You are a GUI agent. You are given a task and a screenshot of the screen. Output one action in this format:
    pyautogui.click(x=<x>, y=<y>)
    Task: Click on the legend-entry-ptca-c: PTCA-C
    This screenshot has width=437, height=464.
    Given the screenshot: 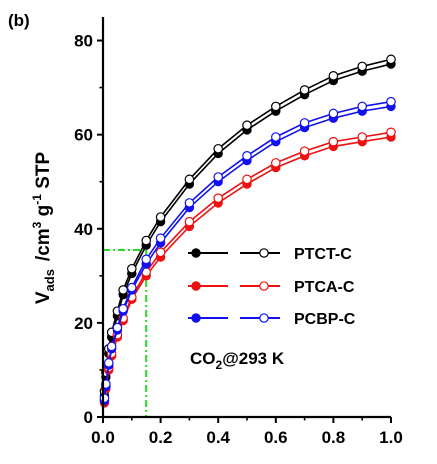 What is the action you would take?
    pyautogui.click(x=271, y=287)
    